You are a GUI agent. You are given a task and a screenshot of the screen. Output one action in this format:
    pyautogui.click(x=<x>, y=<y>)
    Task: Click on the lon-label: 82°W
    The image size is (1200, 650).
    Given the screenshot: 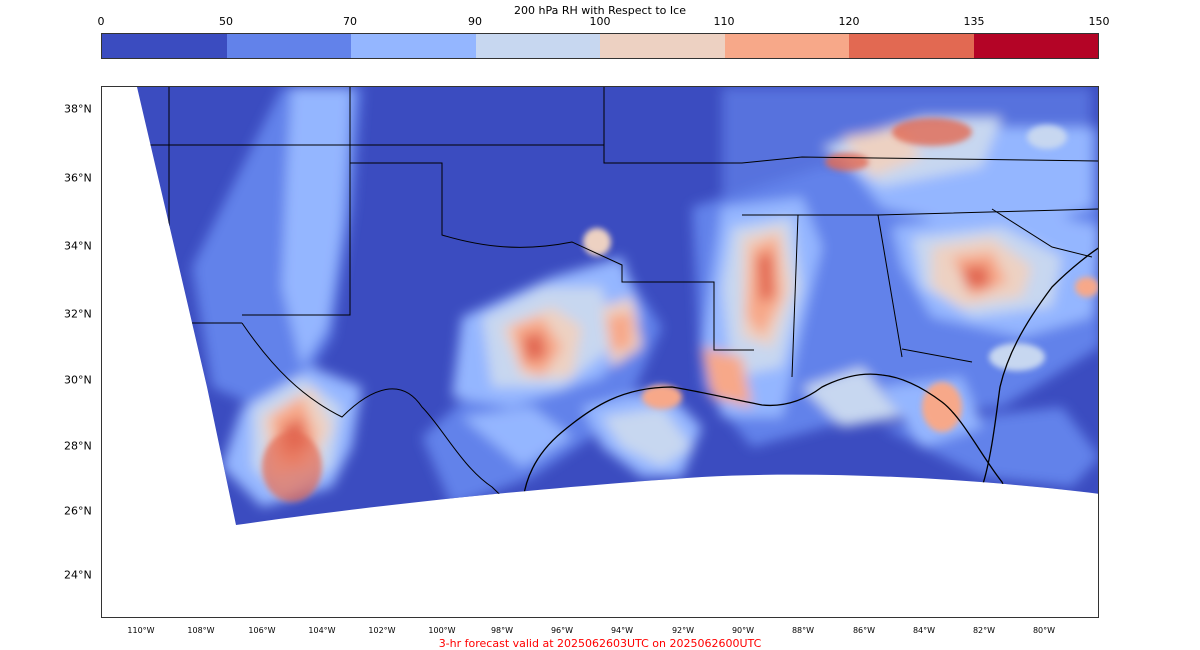 What is the action you would take?
    pyautogui.click(x=984, y=630)
    